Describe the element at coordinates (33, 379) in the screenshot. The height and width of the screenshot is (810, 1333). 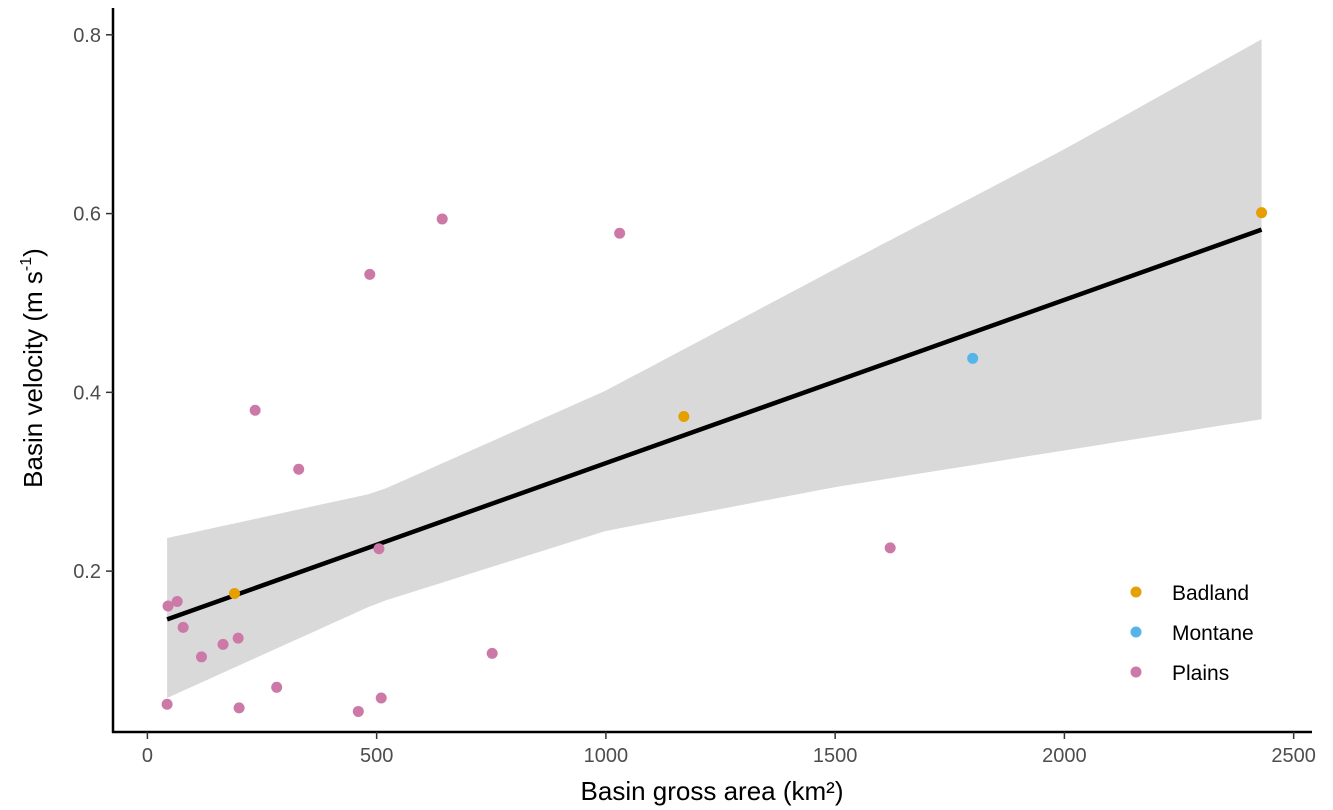
I see `y-axis-title-main: Basin velocity (m s` at that location.